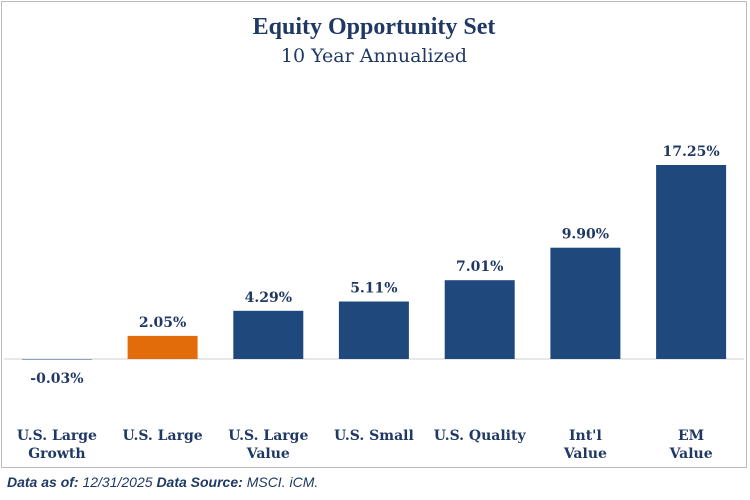 The height and width of the screenshot is (500, 750). I want to click on category-label-line: Int'l, so click(585, 436).